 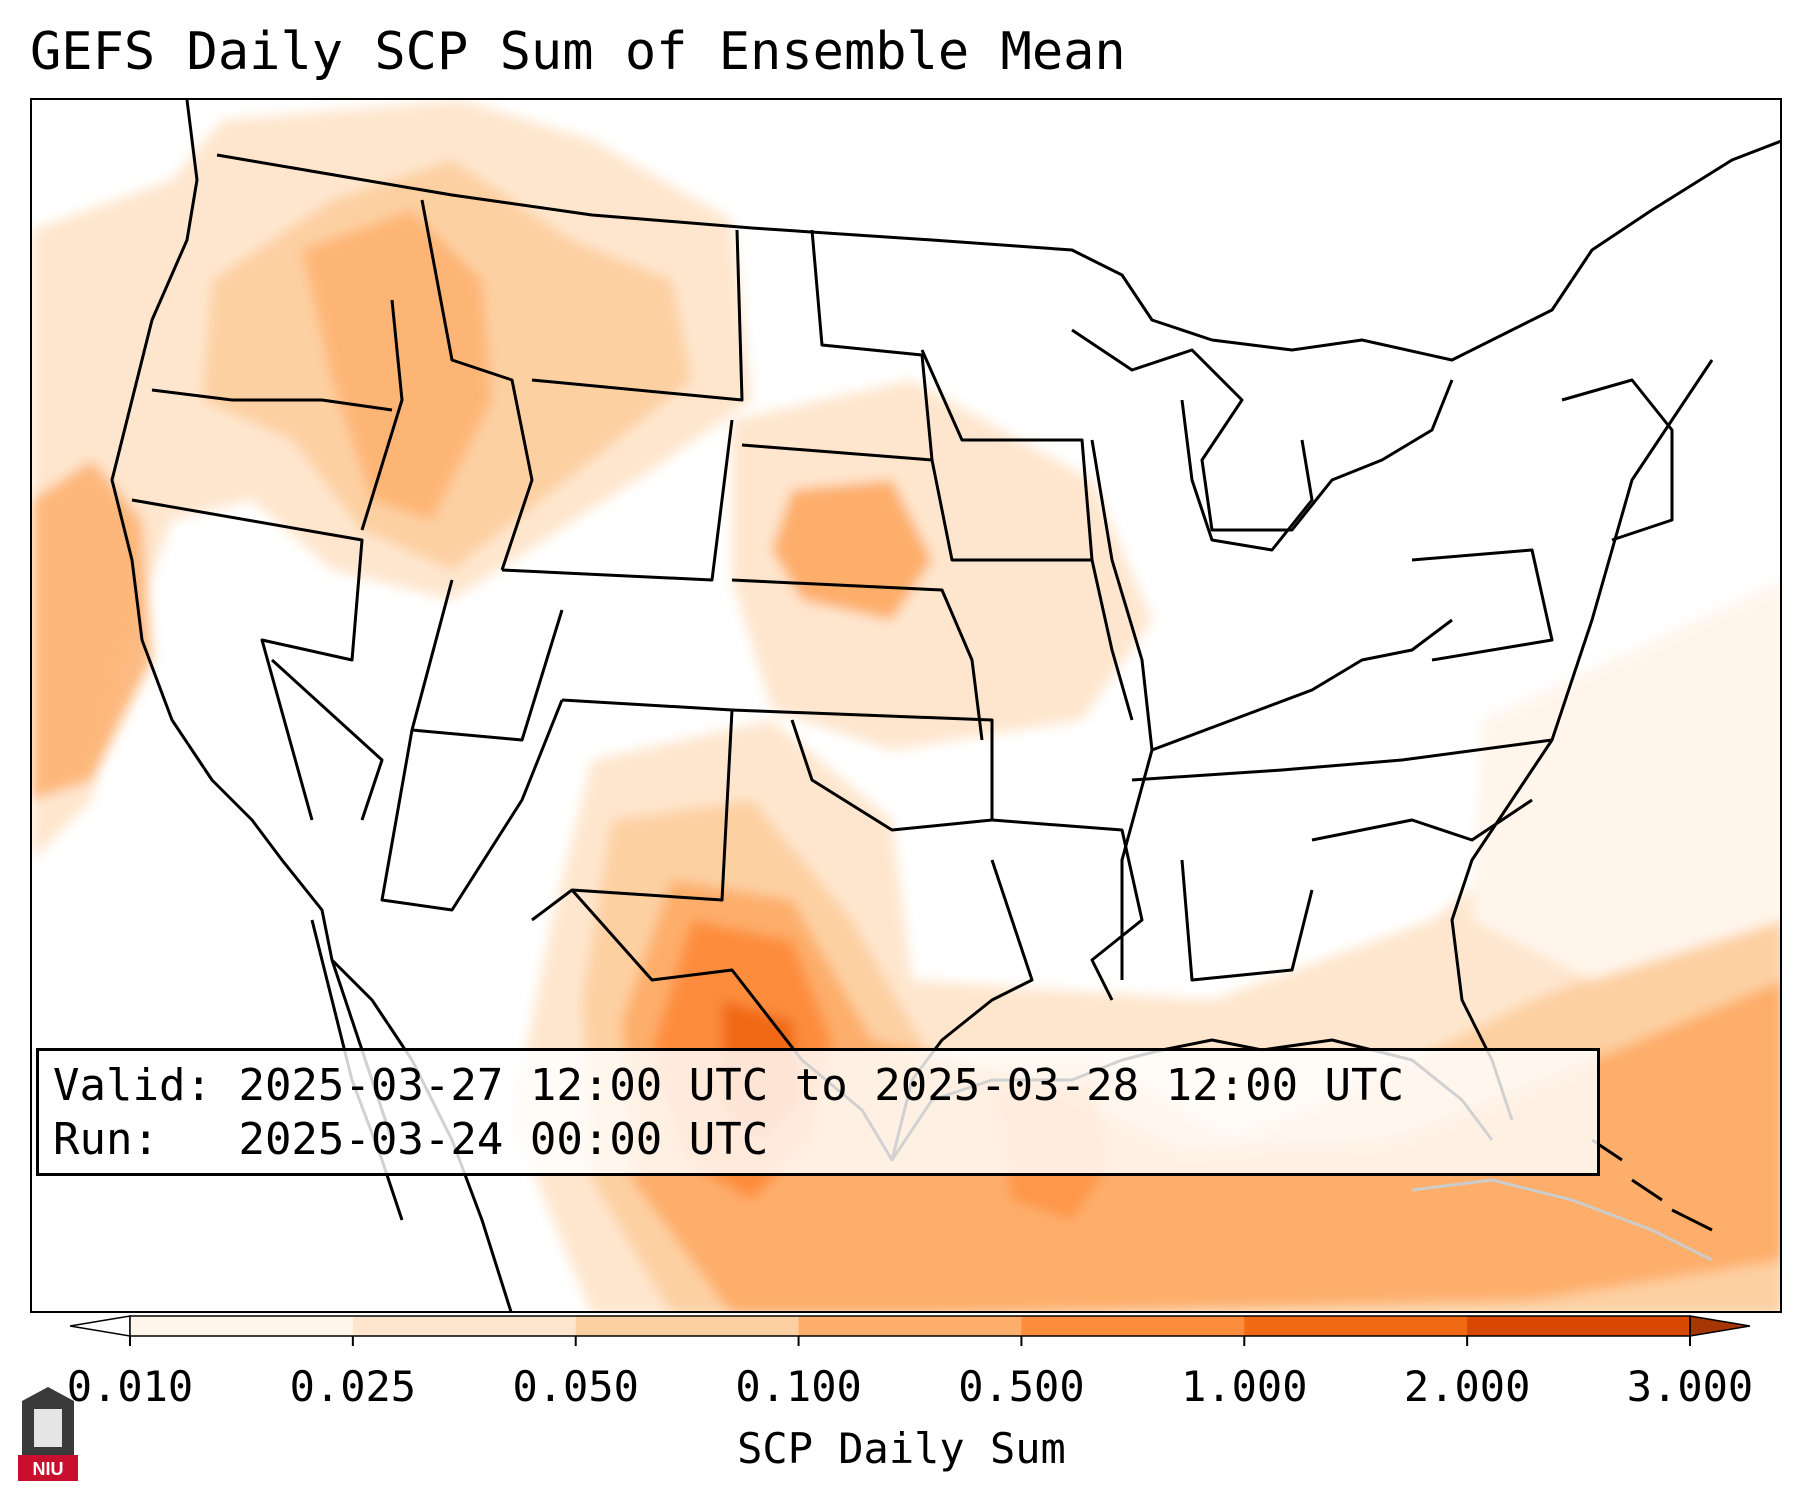 What do you see at coordinates (1247, 920) in the screenshot?
I see `alabama-georgia` at bounding box center [1247, 920].